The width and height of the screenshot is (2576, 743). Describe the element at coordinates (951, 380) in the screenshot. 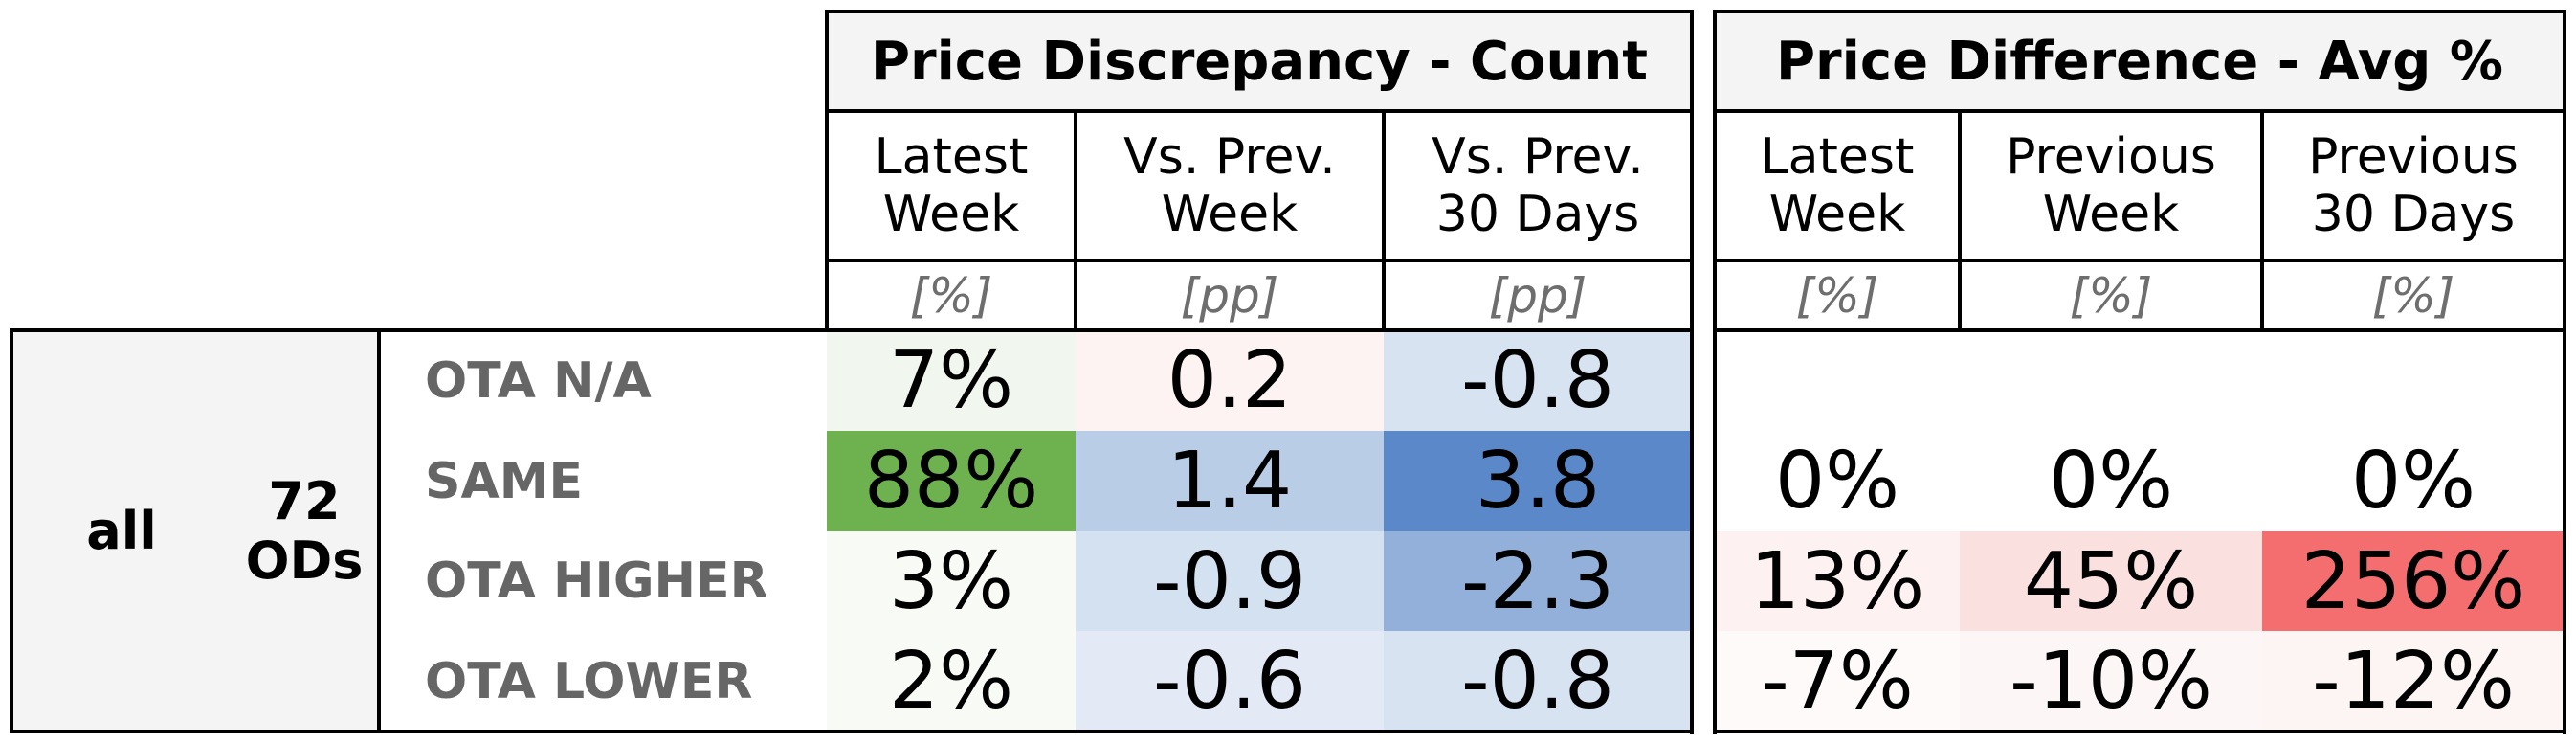

I see `discrepancy-value-cell: 7%` at that location.